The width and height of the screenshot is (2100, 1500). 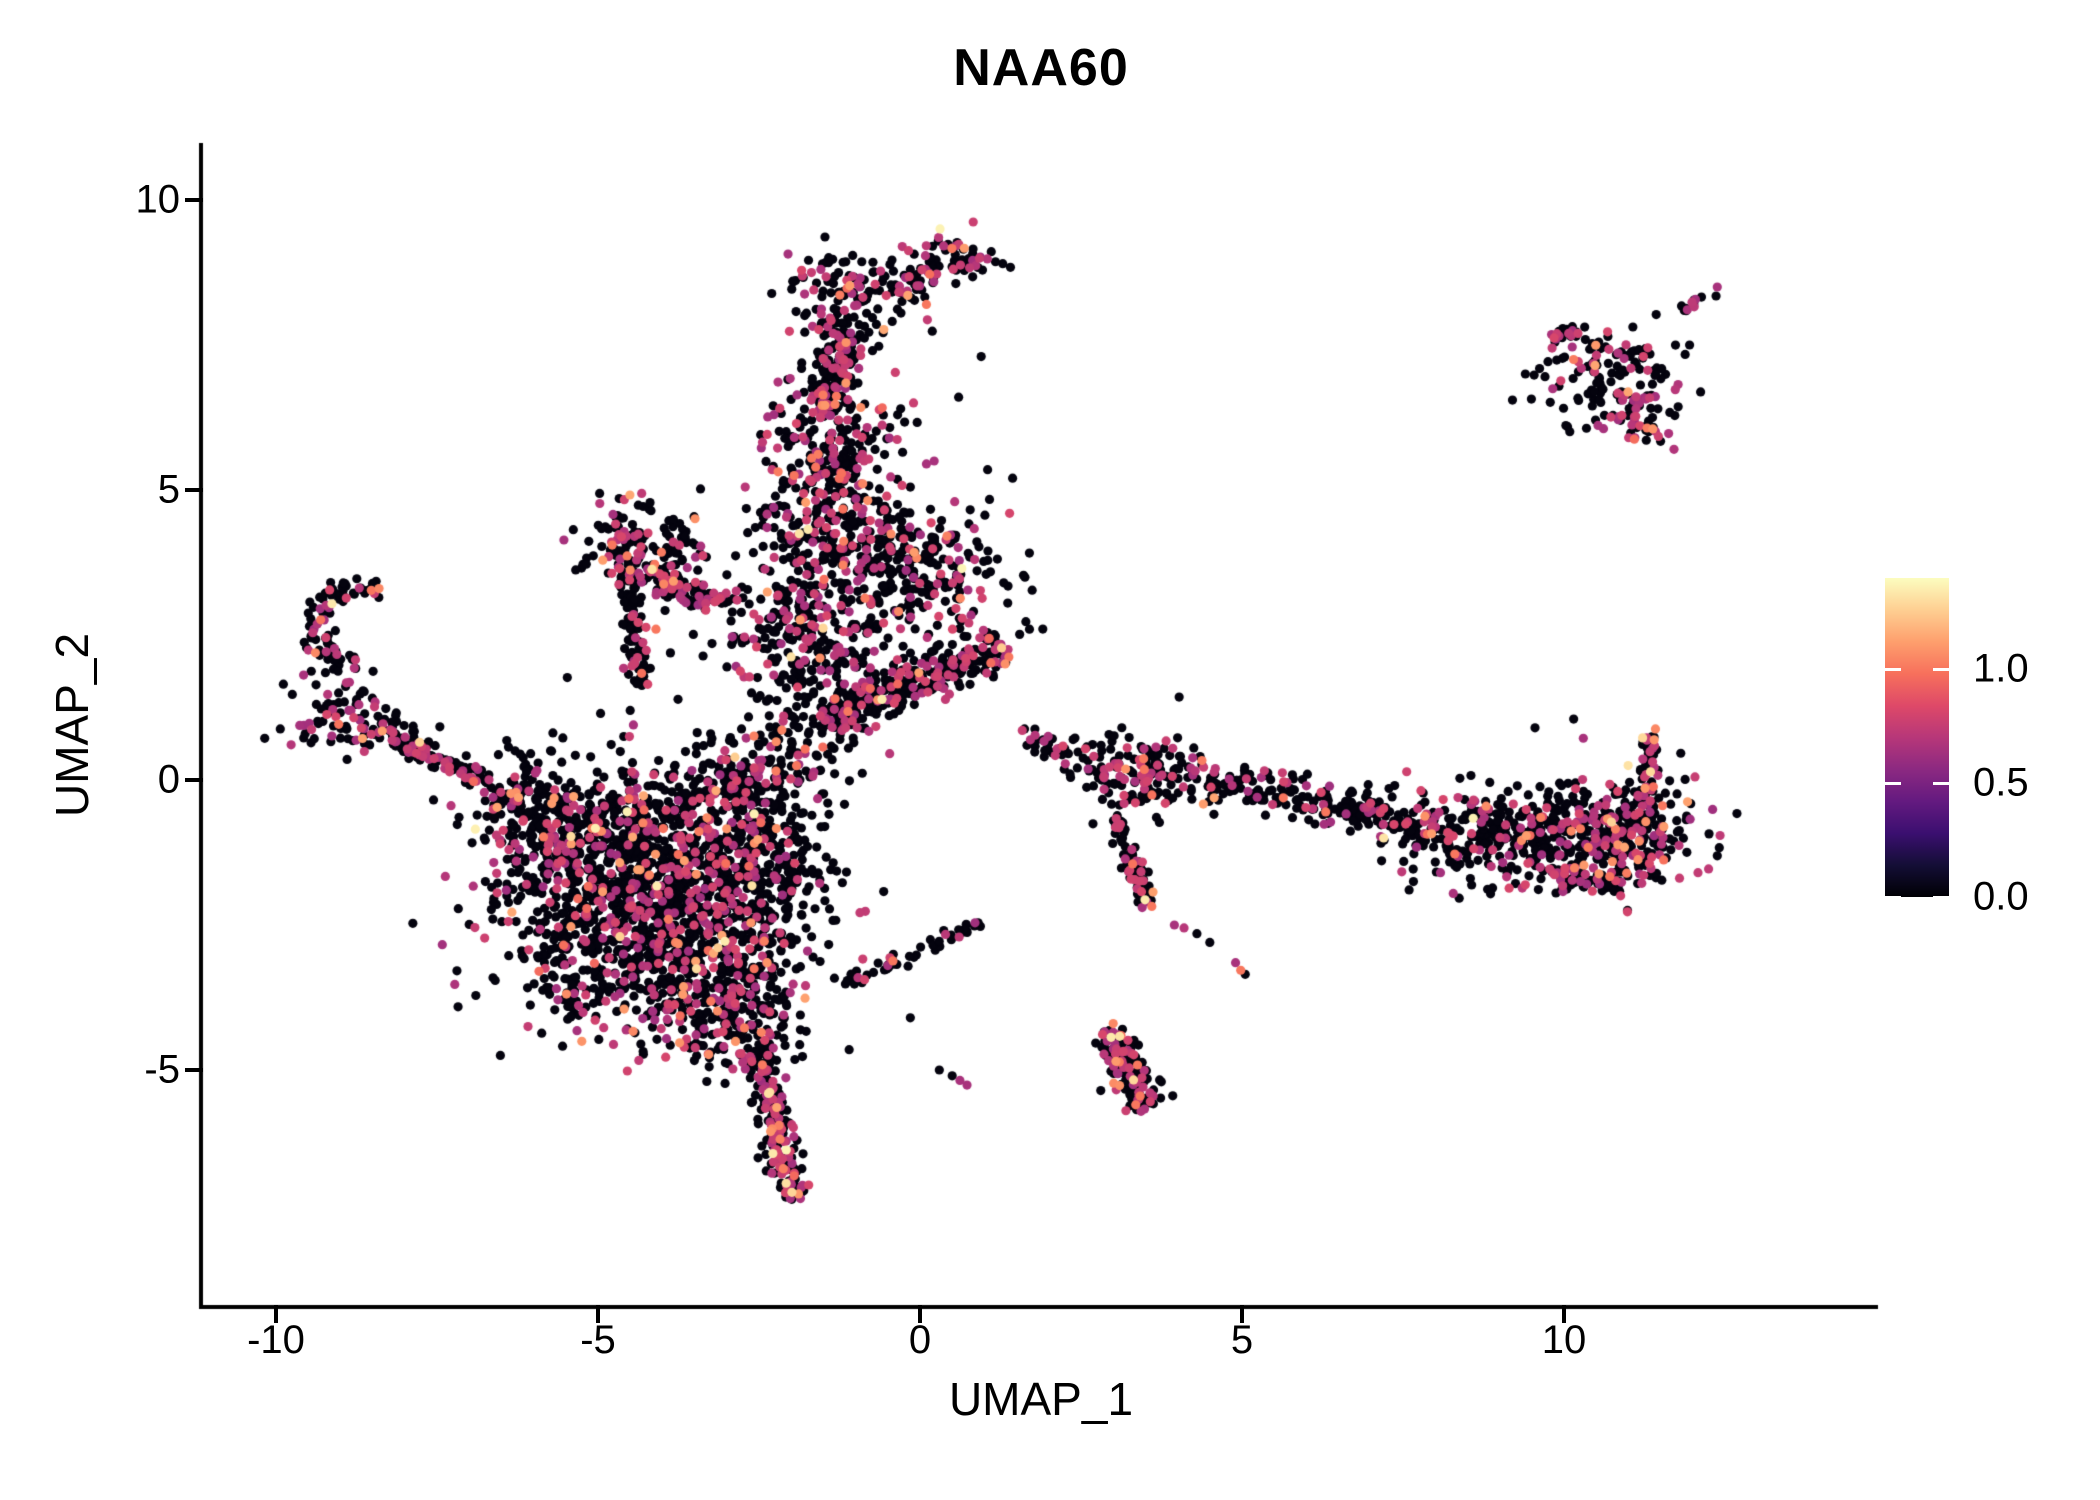 What do you see at coordinates (1564, 1340) in the screenshot?
I see `x-tick-label: 10` at bounding box center [1564, 1340].